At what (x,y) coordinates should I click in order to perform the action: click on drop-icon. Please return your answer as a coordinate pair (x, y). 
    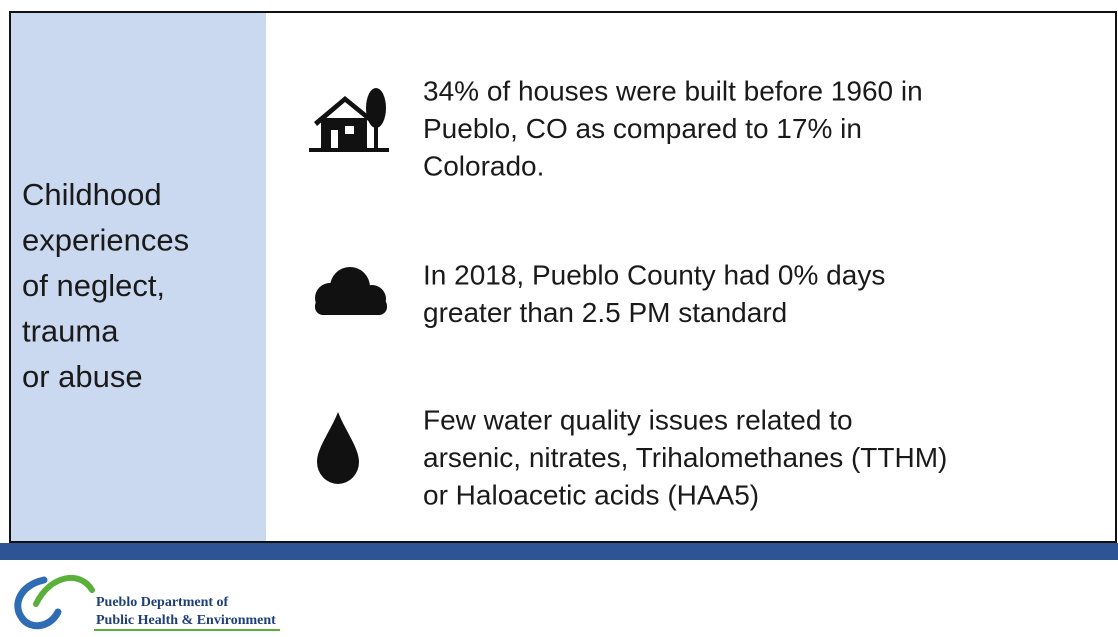
    Looking at the image, I should click on (338, 448).